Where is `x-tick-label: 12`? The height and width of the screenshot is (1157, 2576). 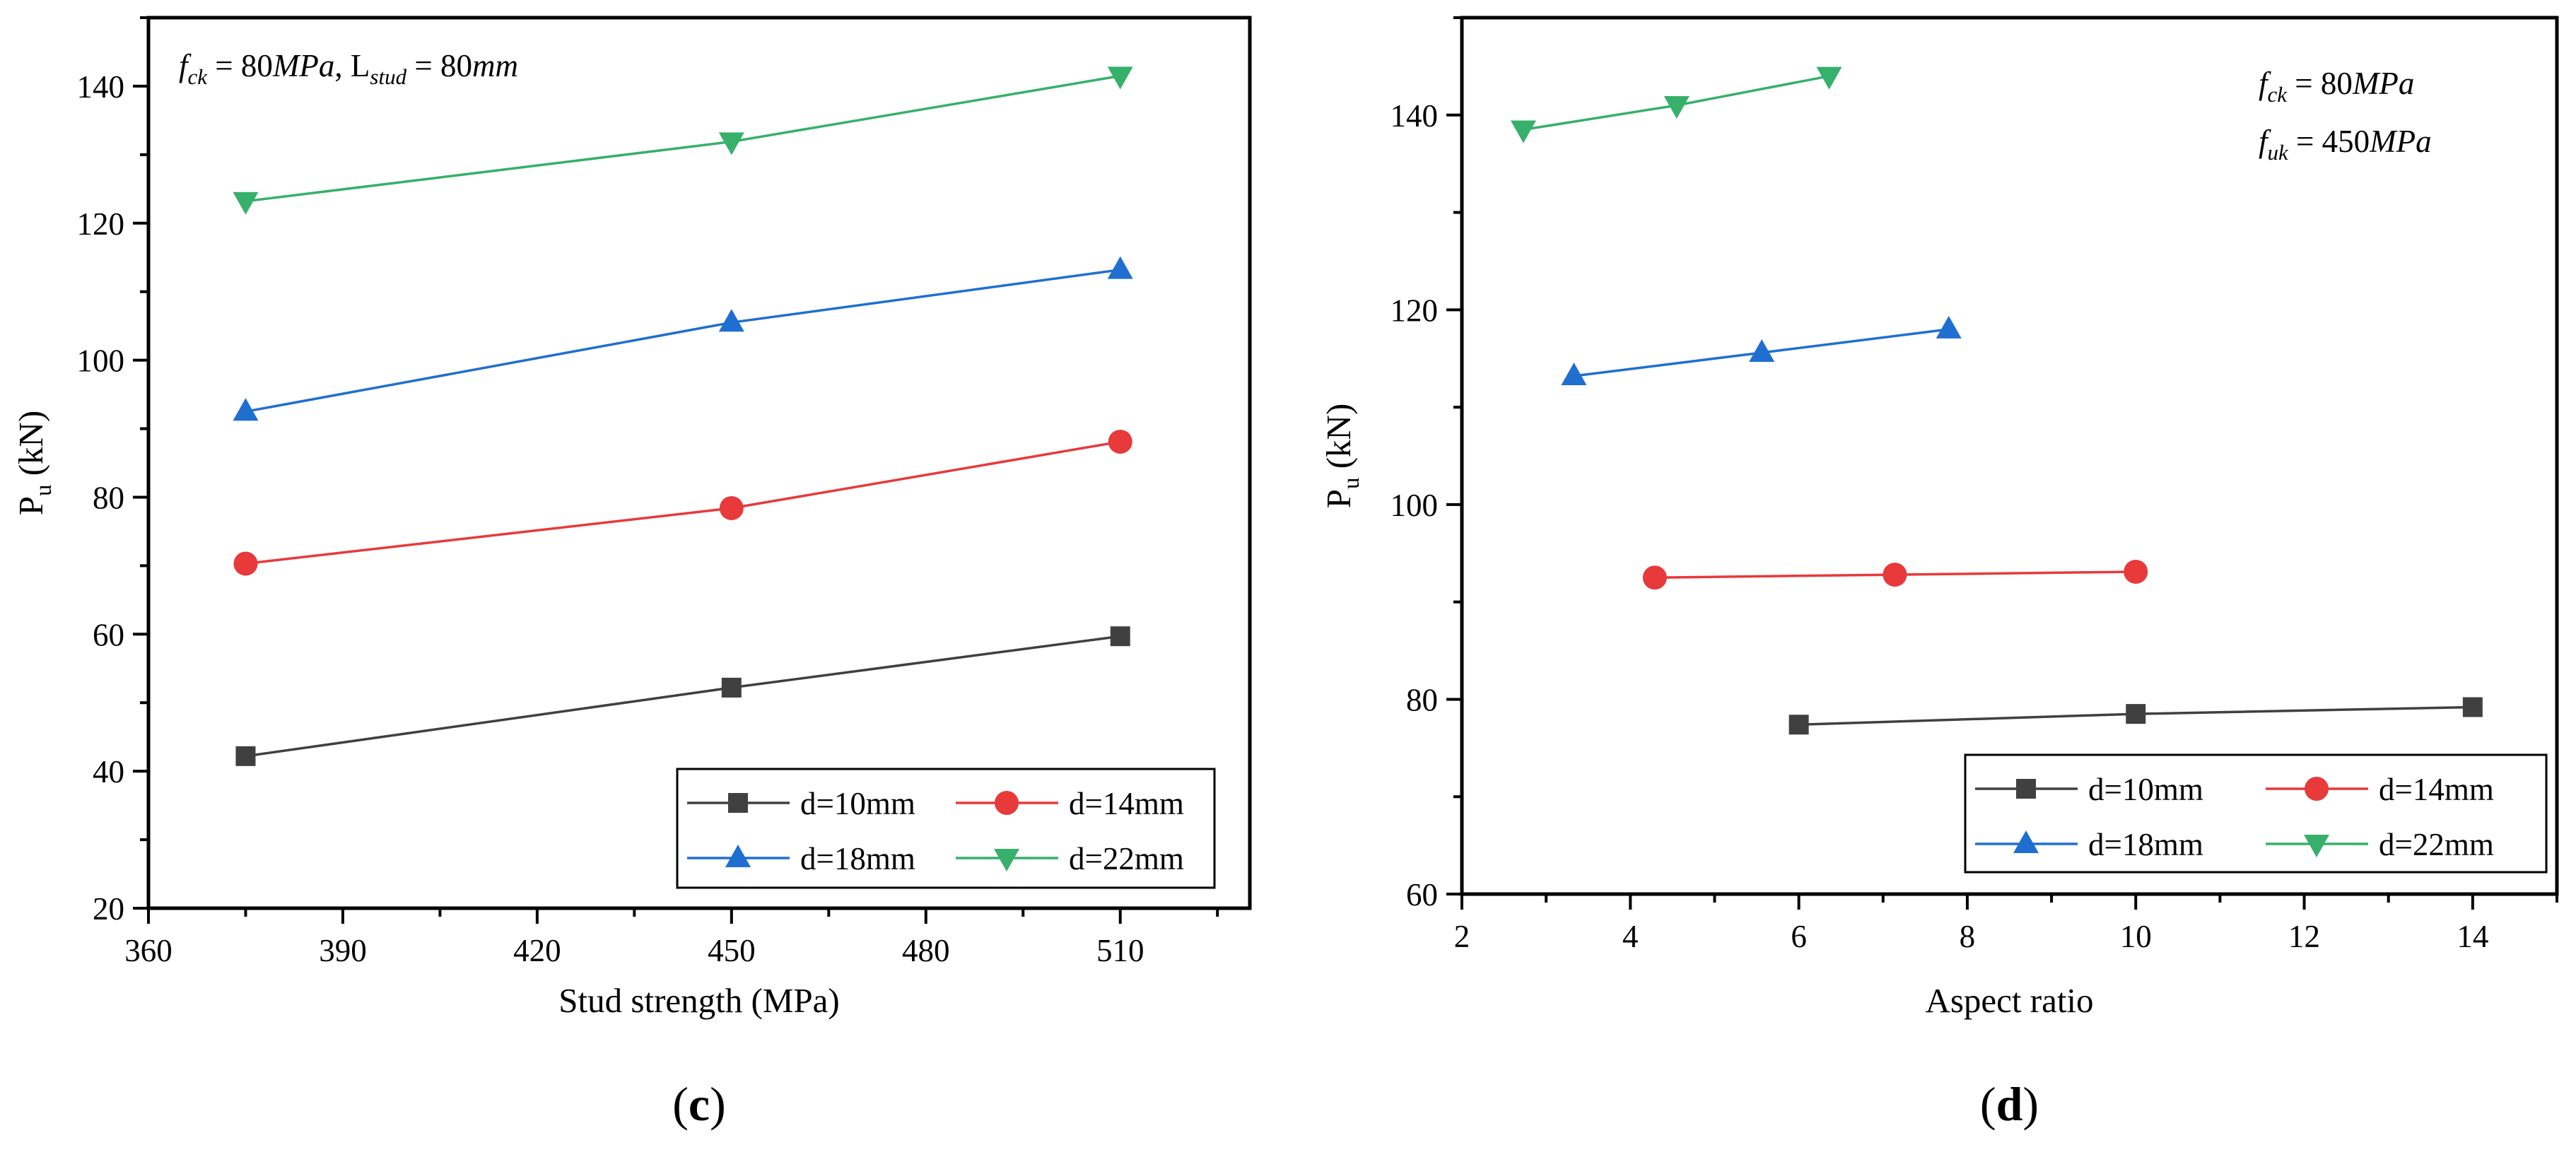
x-tick-label: 12 is located at coordinates (2304, 937).